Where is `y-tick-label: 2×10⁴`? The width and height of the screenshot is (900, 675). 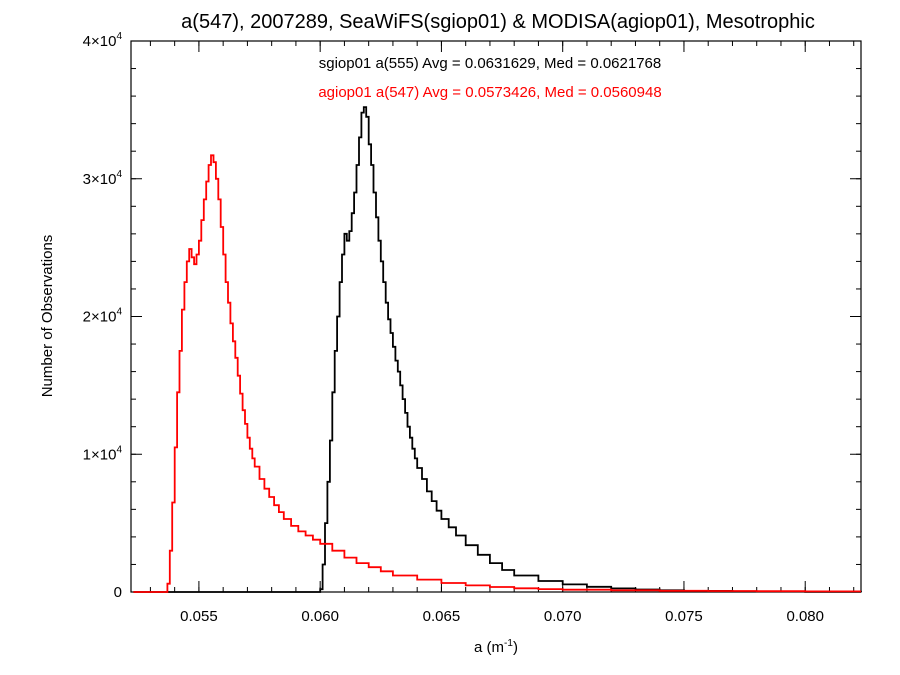
y-tick-label: 2×10⁴ is located at coordinates (103, 316).